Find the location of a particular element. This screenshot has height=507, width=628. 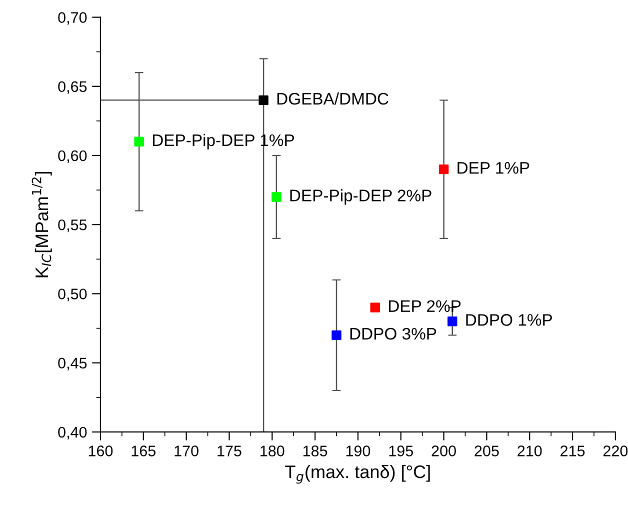

x-tick-label: 210 is located at coordinates (530, 451).